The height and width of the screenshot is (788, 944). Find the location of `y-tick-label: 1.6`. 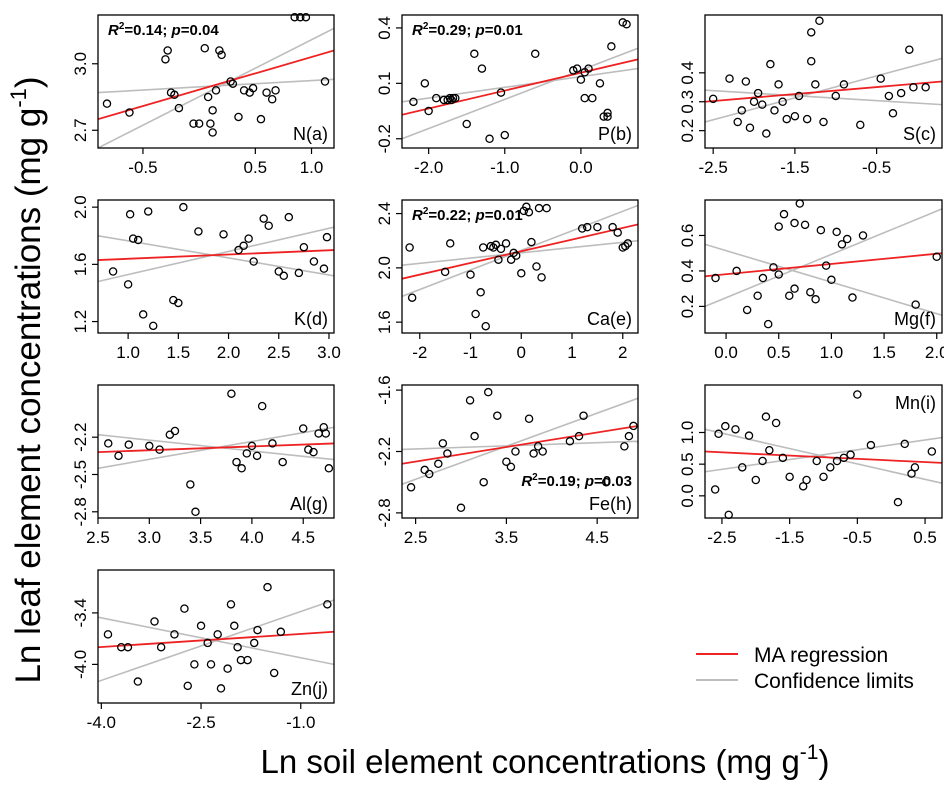

y-tick-label: 1.6 is located at coordinates (80, 265).